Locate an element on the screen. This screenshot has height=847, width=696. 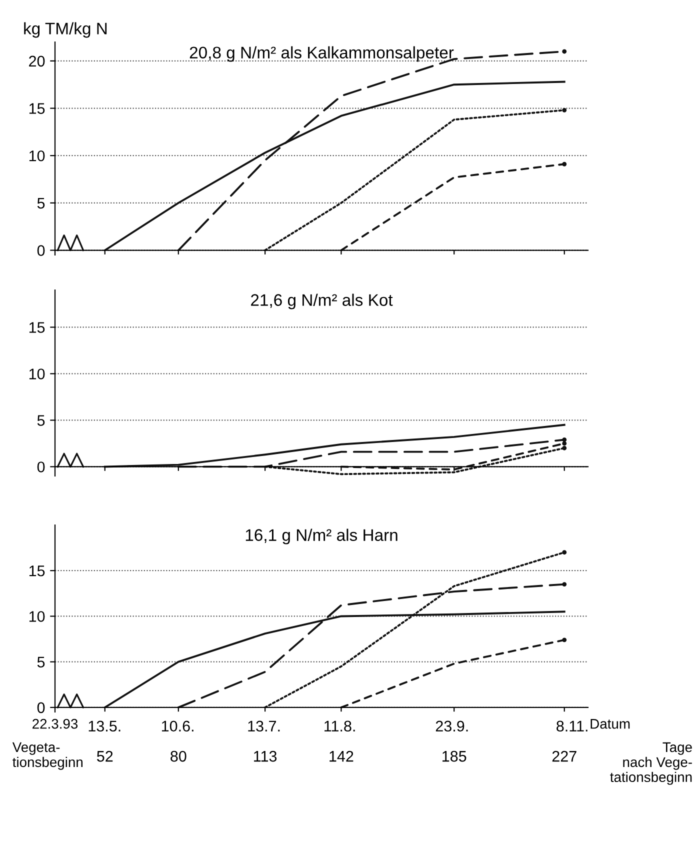
x-tick-label: 113 is located at coordinates (265, 756).